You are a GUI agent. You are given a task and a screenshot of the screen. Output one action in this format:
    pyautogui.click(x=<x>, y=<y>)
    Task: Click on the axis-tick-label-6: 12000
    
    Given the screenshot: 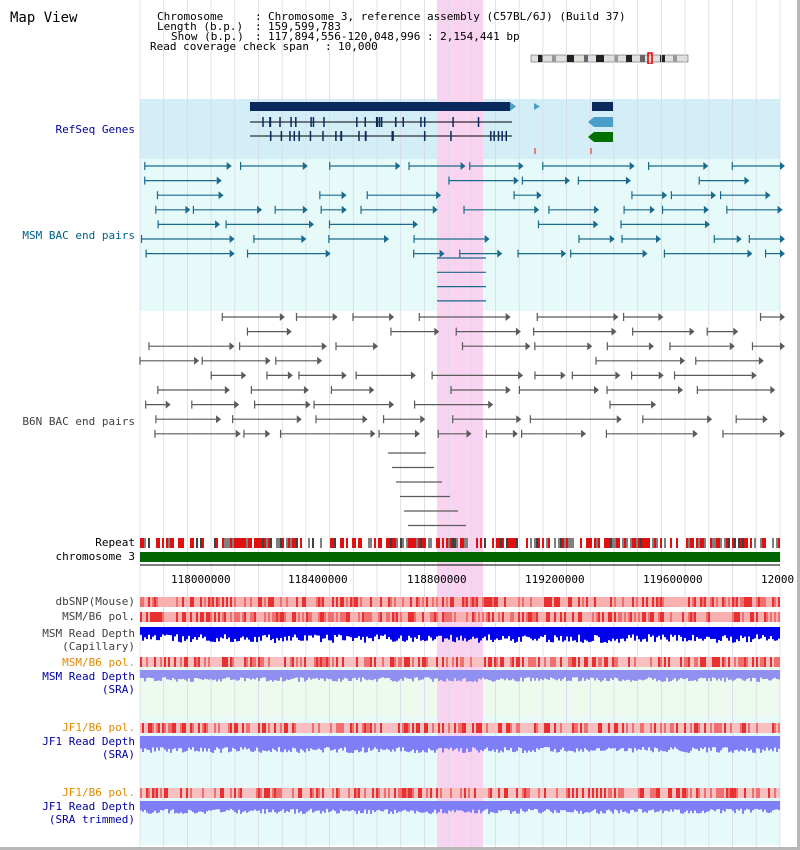 What is the action you would take?
    pyautogui.click(x=778, y=579)
    